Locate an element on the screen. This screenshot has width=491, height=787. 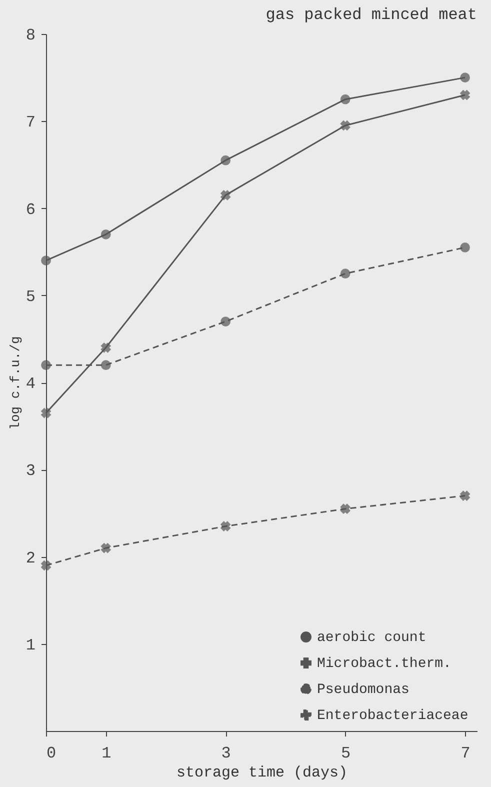
y-tick-label: 4 is located at coordinates (31, 384).